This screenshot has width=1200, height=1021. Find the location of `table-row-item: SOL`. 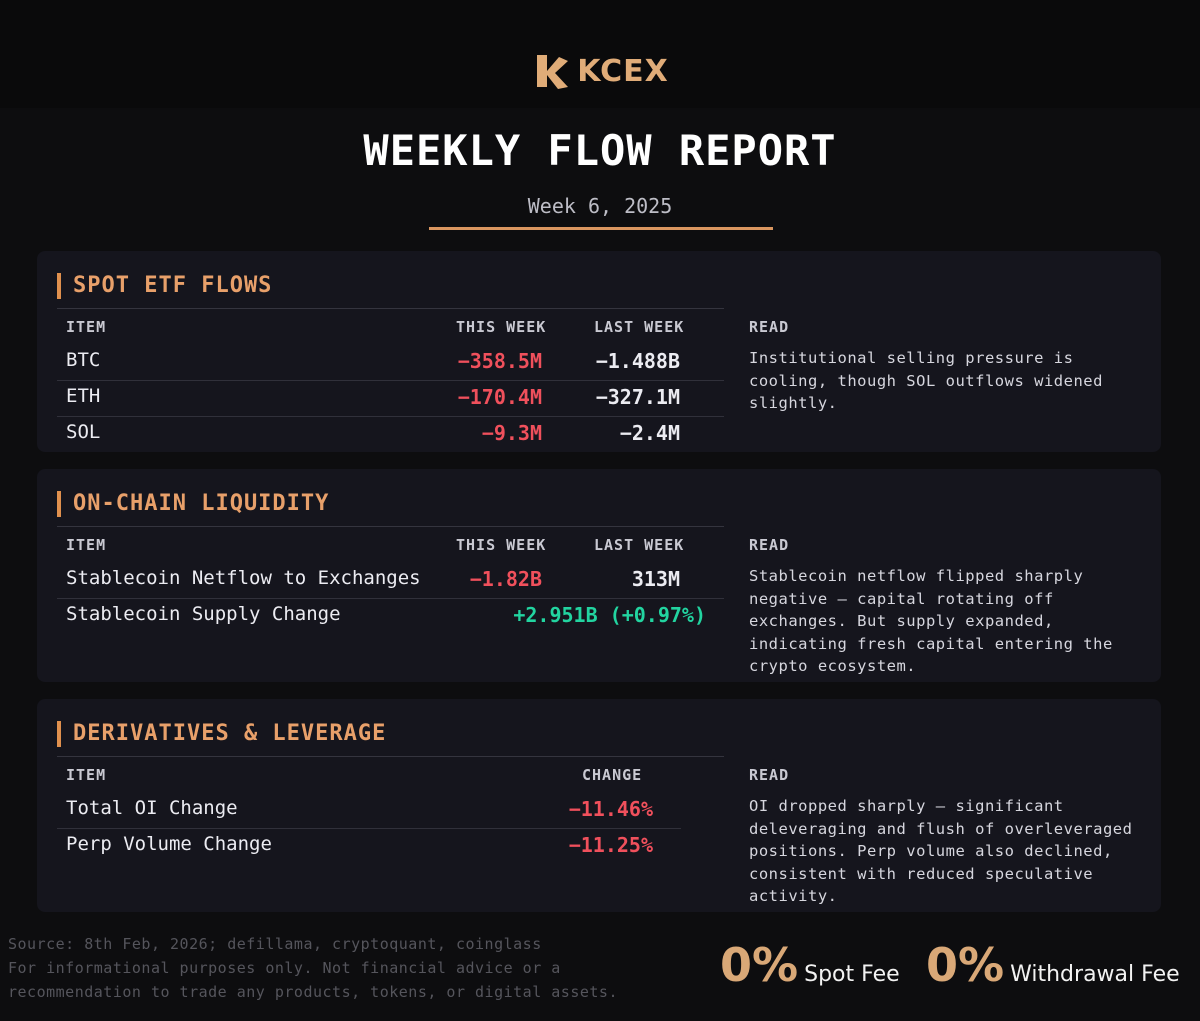

table-row-item: SOL is located at coordinates (83, 432).